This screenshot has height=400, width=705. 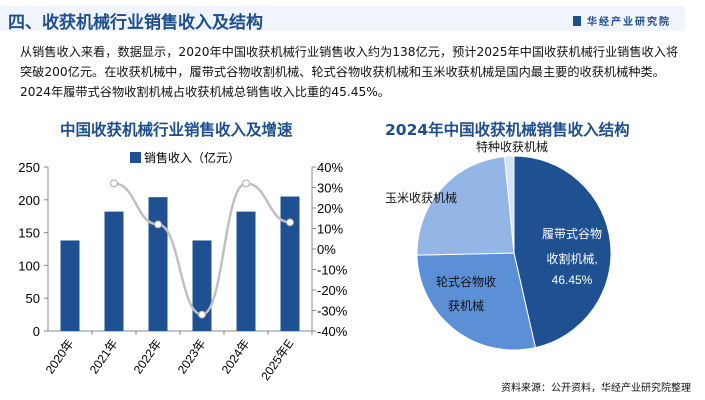 I want to click on title-bar: 四、收获机械行业销售收入及结构 华经产业研究院, so click(x=342, y=19).